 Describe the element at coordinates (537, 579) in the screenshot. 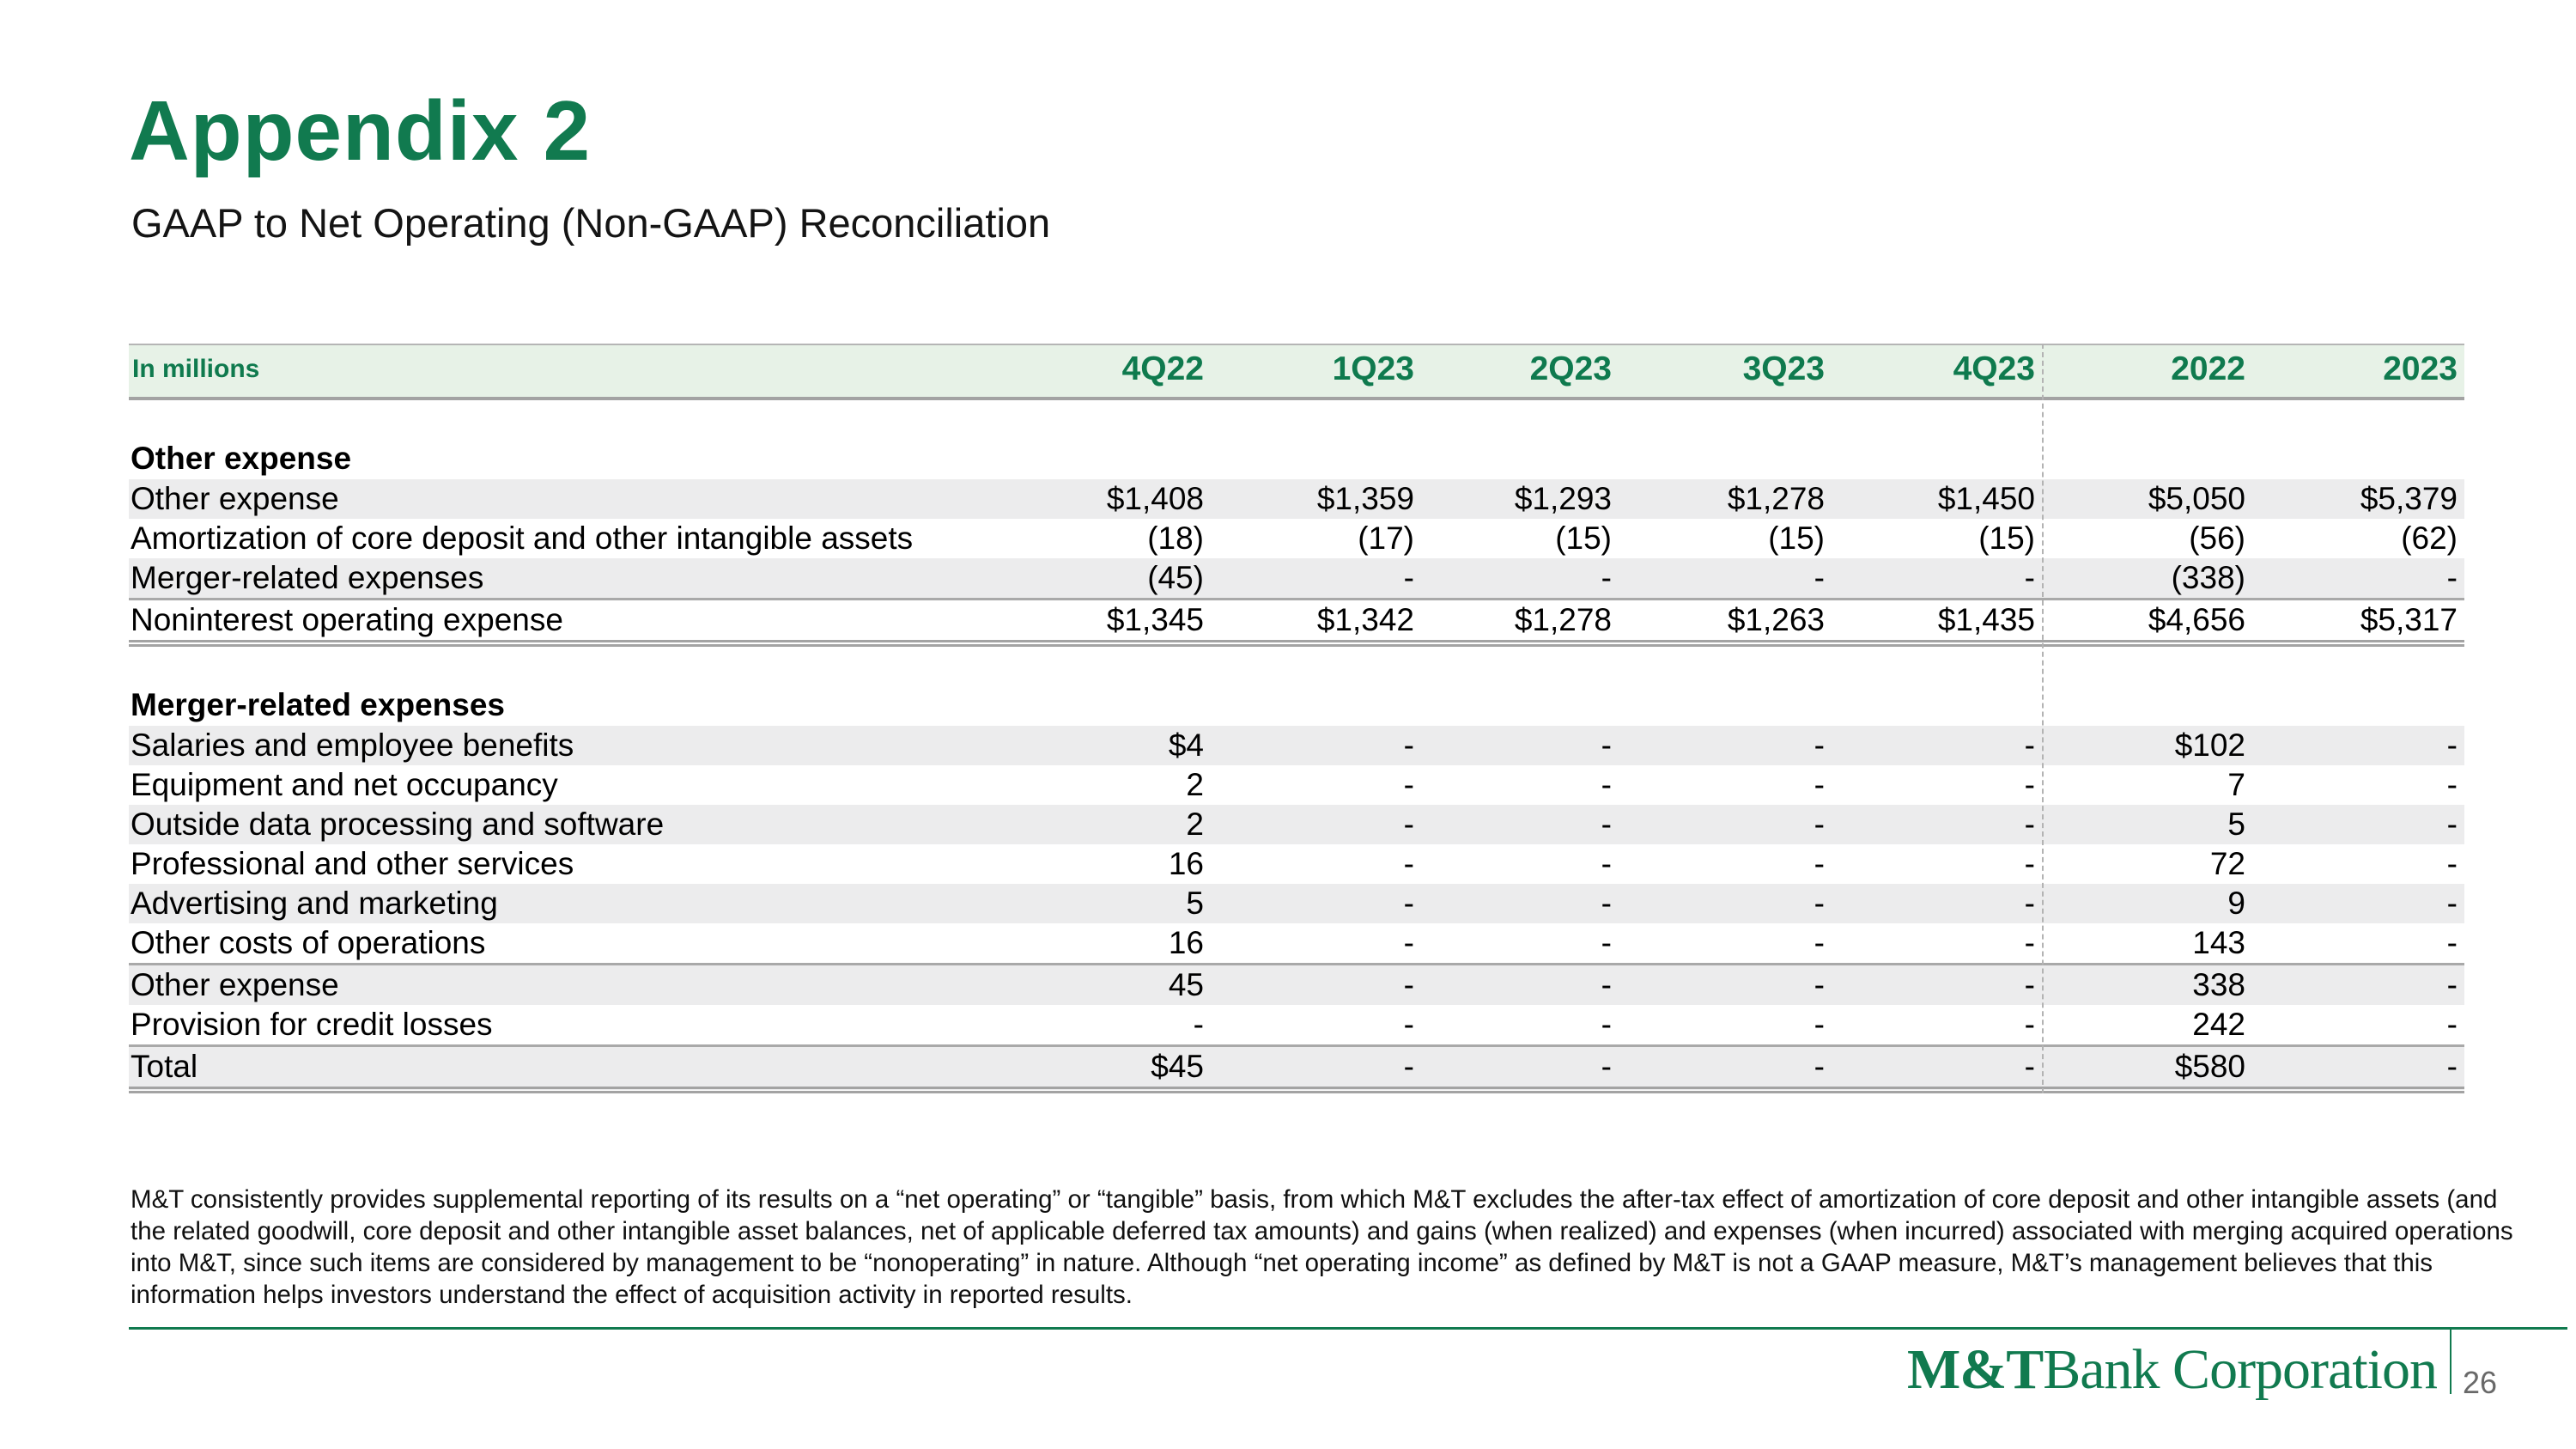

I see `row-label: Merger-related expenses` at that location.